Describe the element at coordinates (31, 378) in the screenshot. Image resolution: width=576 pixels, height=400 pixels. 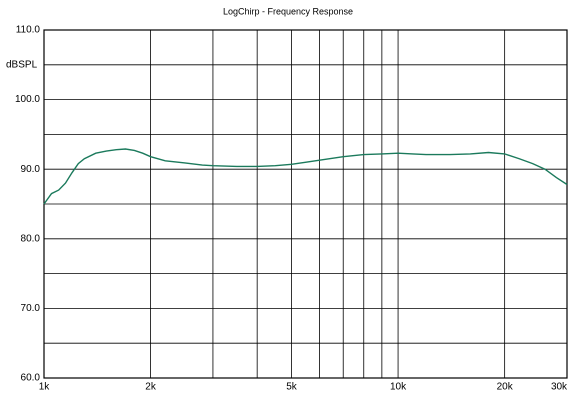
I see `y-tick-label: 60.0` at that location.